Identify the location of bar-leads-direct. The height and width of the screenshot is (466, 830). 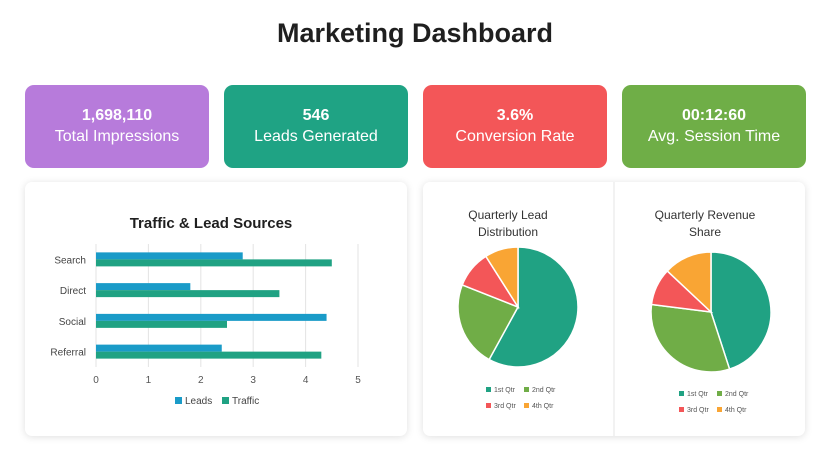
(143, 287).